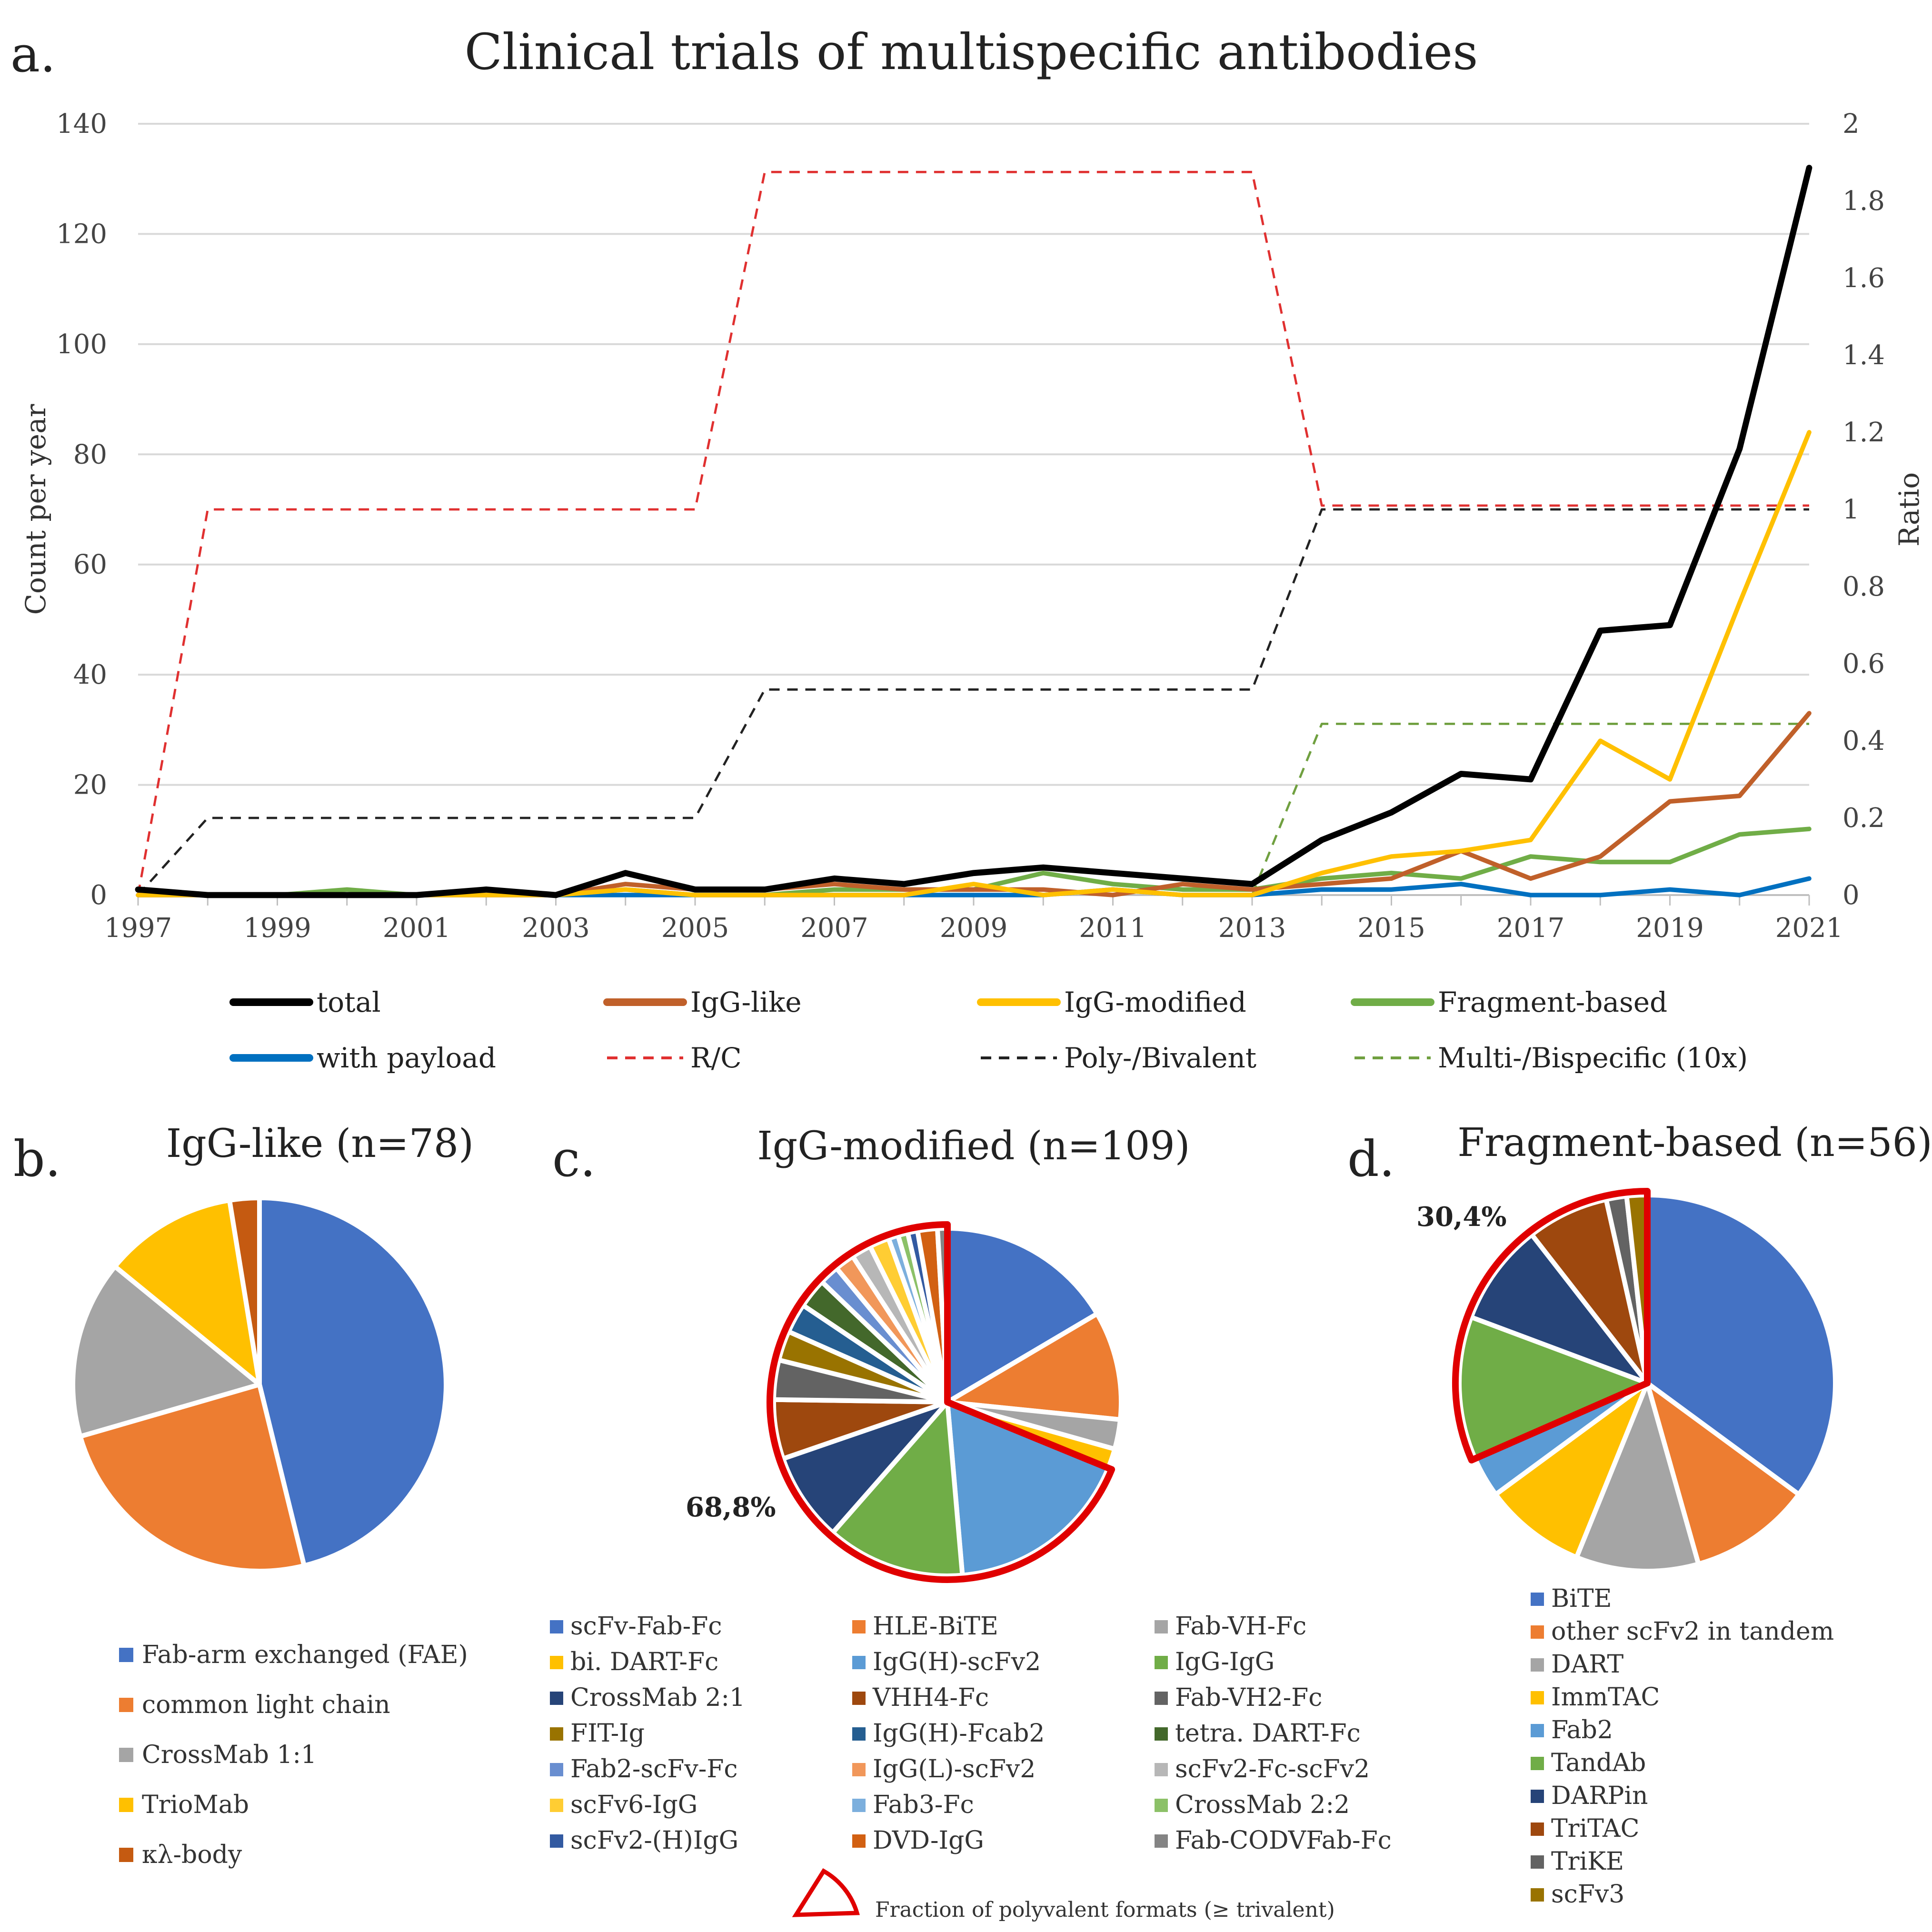 The width and height of the screenshot is (1932, 1932). What do you see at coordinates (1161, 1698) in the screenshot?
I see `legend-swatch-fab-vh2-fc` at bounding box center [1161, 1698].